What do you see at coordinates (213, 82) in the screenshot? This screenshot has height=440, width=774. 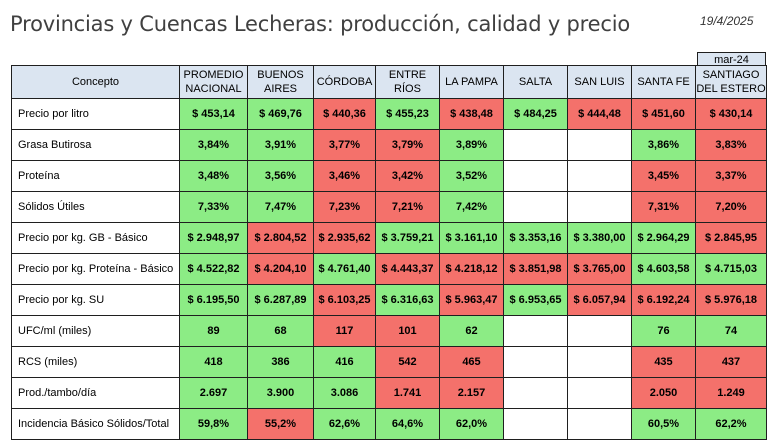 I see `column-header: PROMEDIO NACIONAL` at bounding box center [213, 82].